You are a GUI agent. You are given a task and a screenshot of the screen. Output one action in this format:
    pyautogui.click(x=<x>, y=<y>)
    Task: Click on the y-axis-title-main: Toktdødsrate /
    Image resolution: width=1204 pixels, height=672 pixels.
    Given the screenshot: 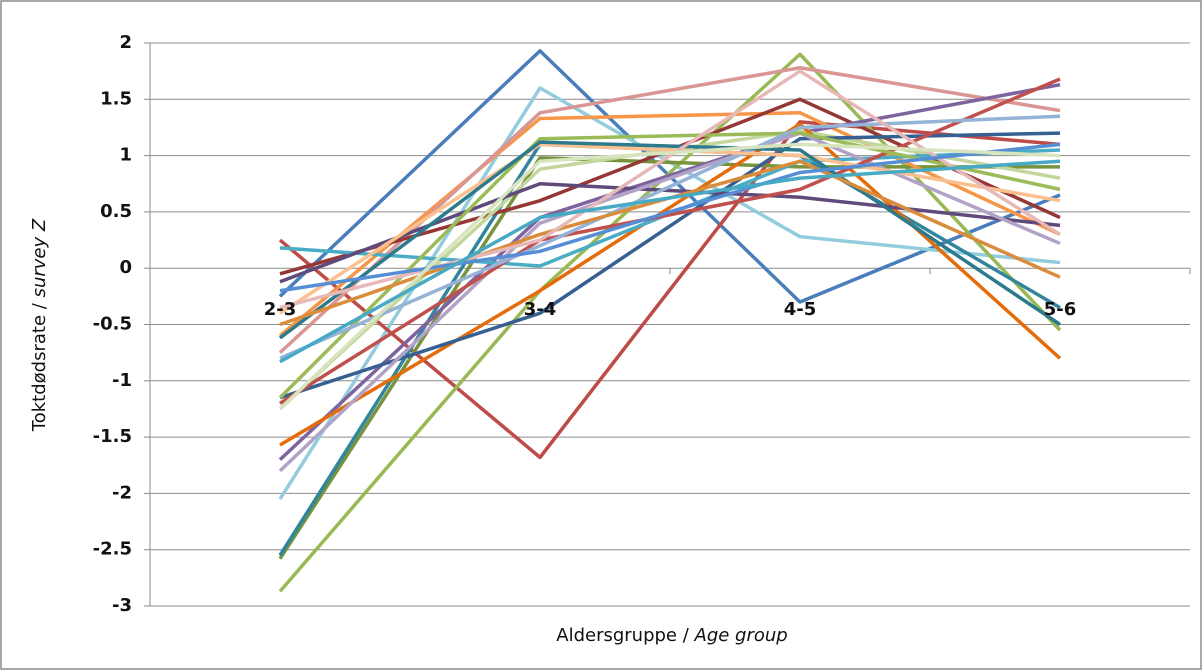 What is the action you would take?
    pyautogui.click(x=39, y=364)
    